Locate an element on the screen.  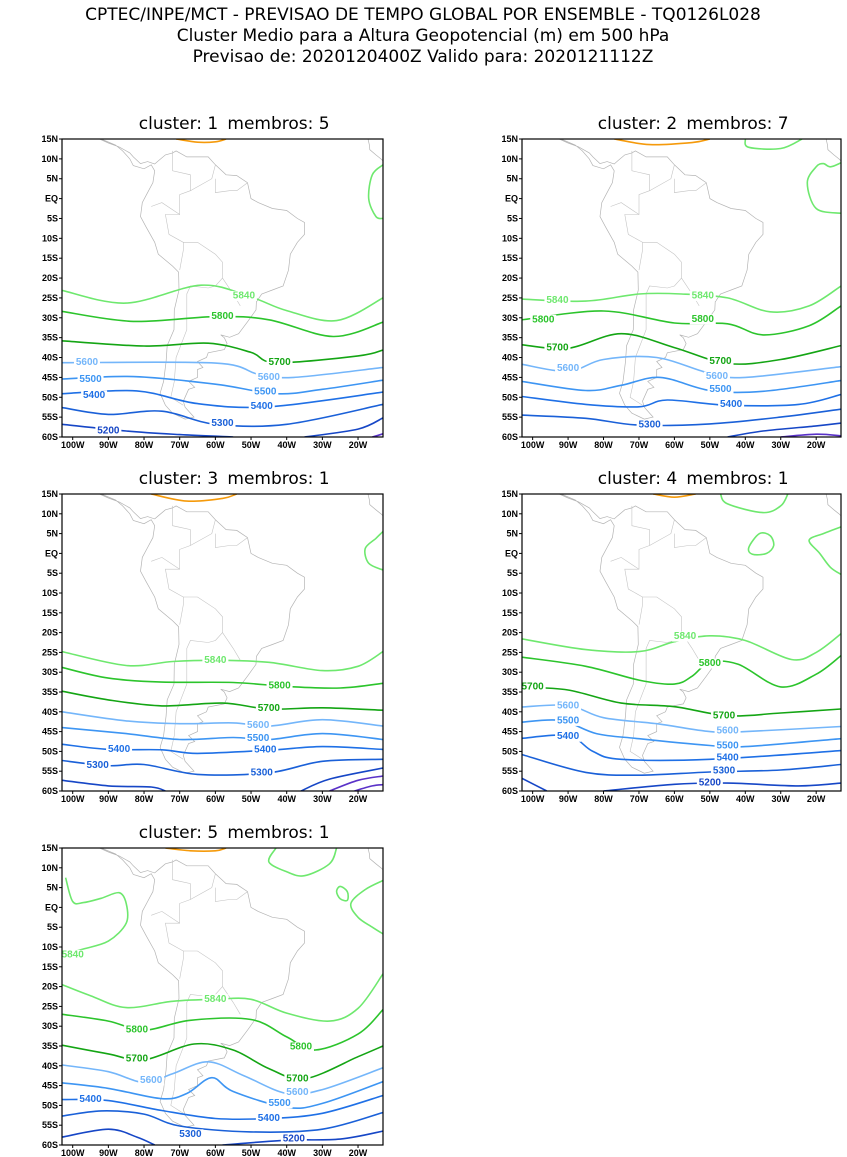
contour-label: 5500 is located at coordinates (568, 720).